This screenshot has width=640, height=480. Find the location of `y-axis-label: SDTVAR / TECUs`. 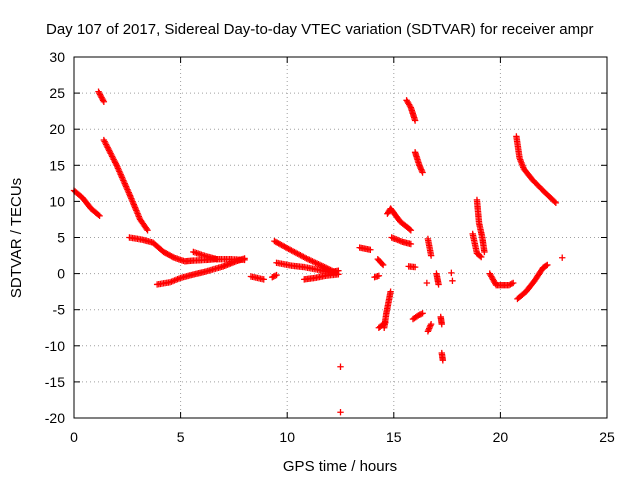

y-axis-label: SDTVAR / TECUs is located at coordinates (16, 238).